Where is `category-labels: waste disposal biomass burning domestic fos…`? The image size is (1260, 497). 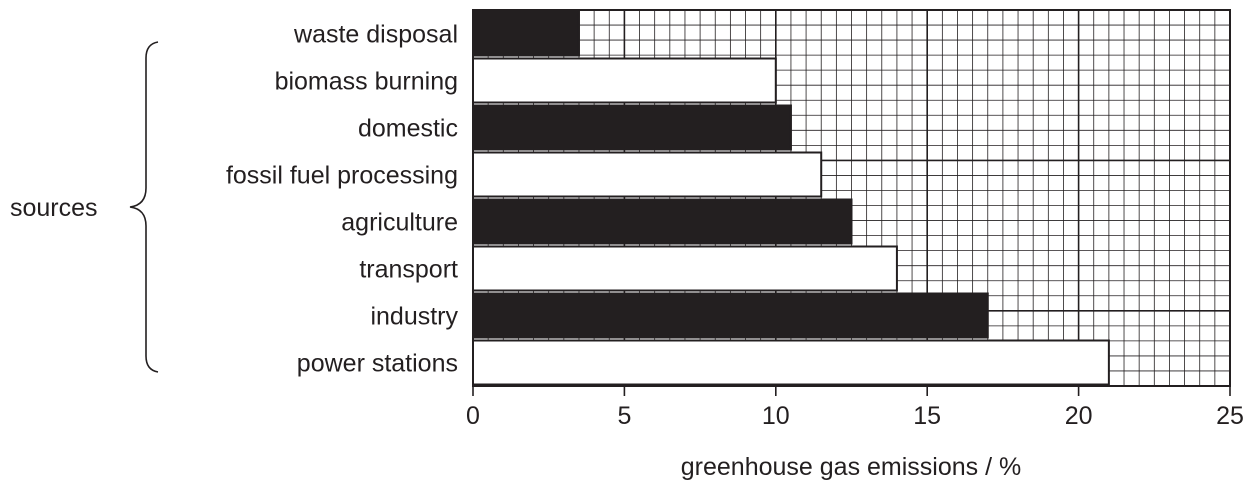 category-labels: waste disposal biomass burning domestic fos… is located at coordinates (342, 199).